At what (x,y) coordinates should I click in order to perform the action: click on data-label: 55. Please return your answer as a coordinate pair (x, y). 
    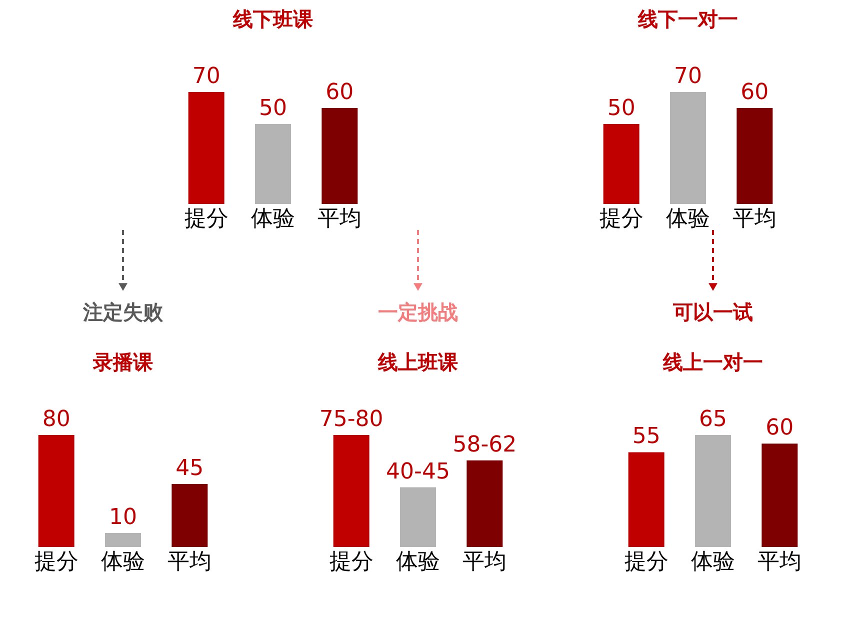
    Looking at the image, I should click on (646, 437).